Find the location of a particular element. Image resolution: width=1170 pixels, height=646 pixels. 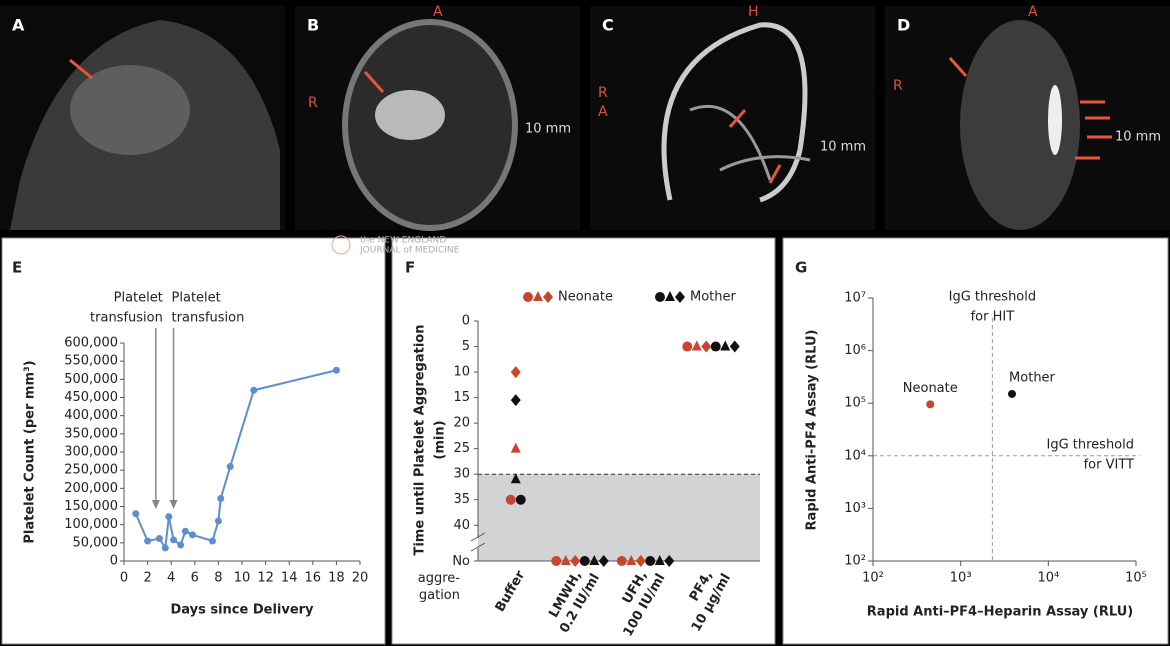

panel-letter: F is located at coordinates (410, 268).